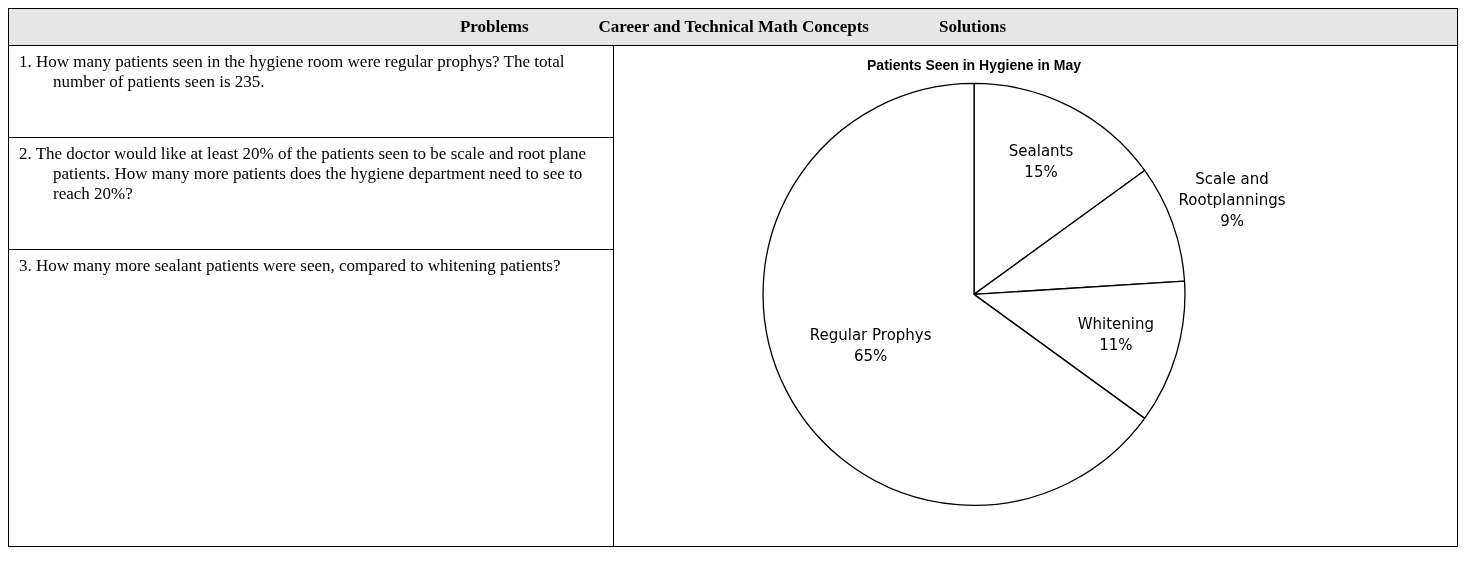 The width and height of the screenshot is (1466, 583). Describe the element at coordinates (972, 27) in the screenshot. I see `category-label: Solutions` at that location.